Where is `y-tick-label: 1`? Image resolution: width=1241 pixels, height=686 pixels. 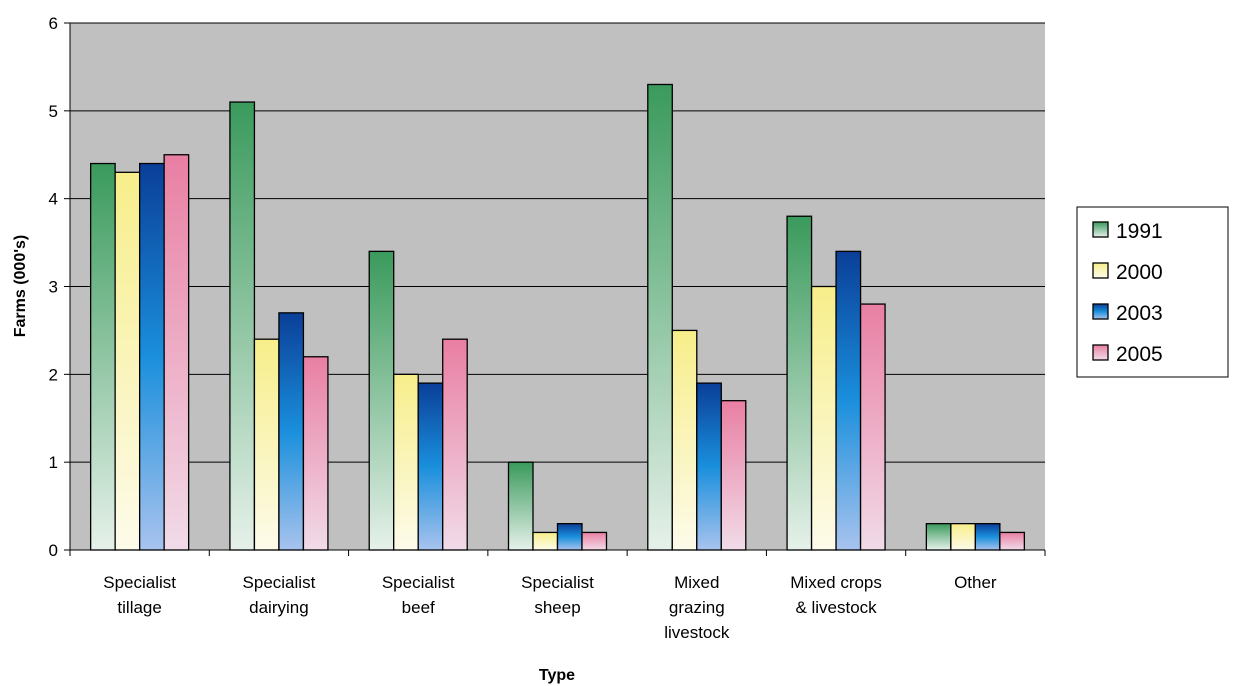
y-tick-label: 1 is located at coordinates (53, 462).